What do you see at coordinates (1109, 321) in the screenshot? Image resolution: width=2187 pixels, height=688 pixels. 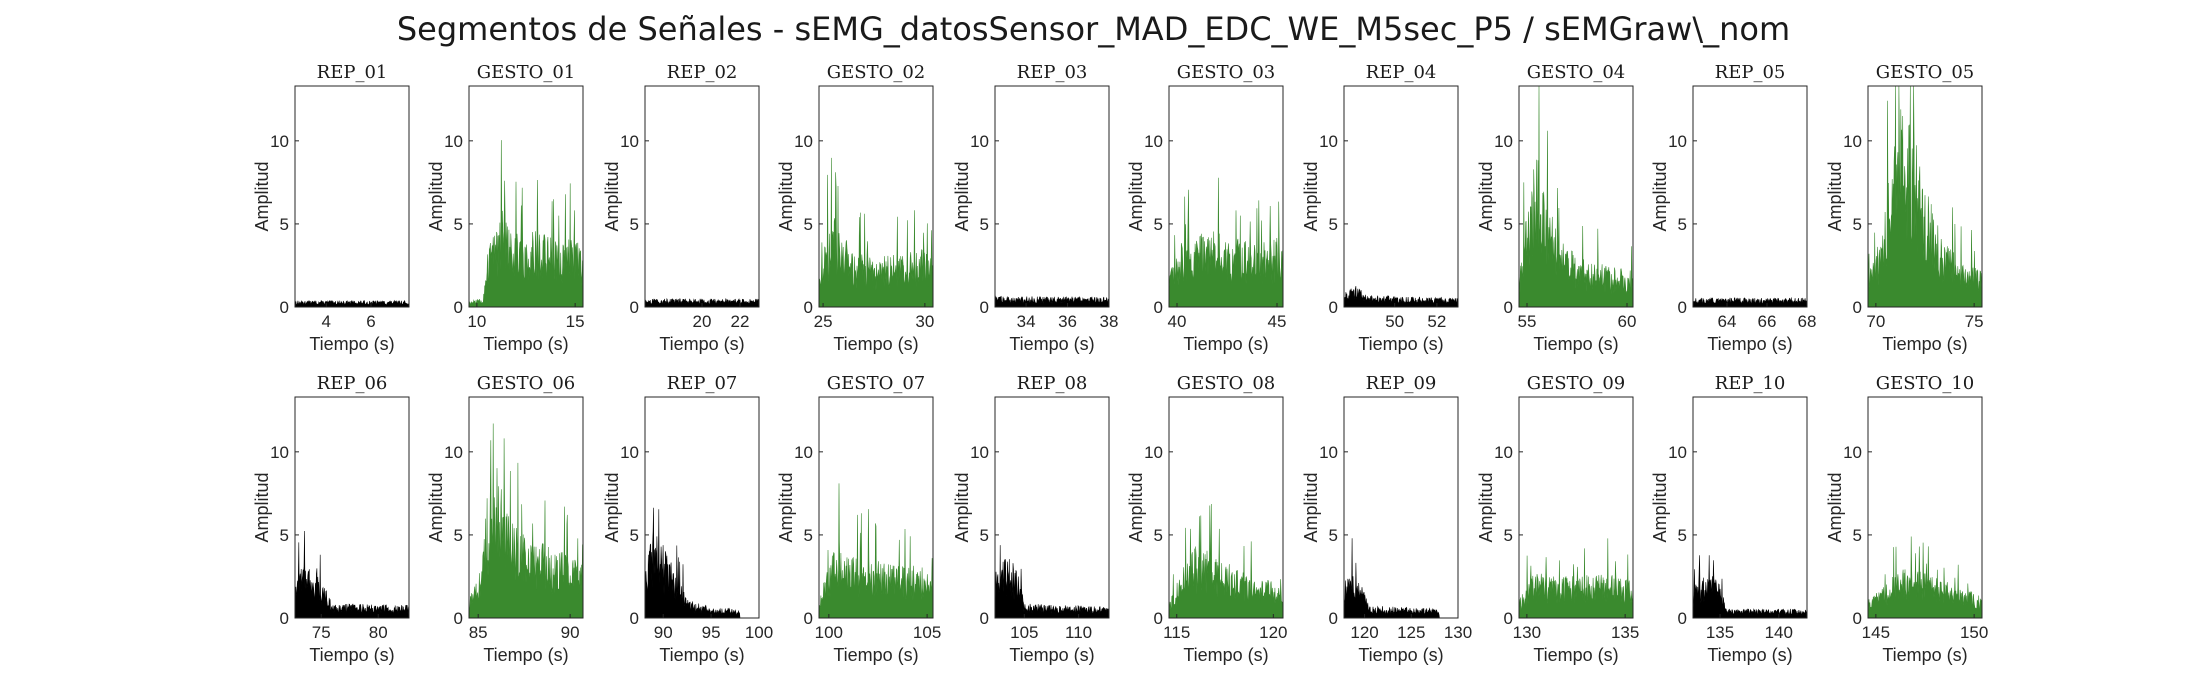 I see `x-tick-label: 38` at bounding box center [1109, 321].